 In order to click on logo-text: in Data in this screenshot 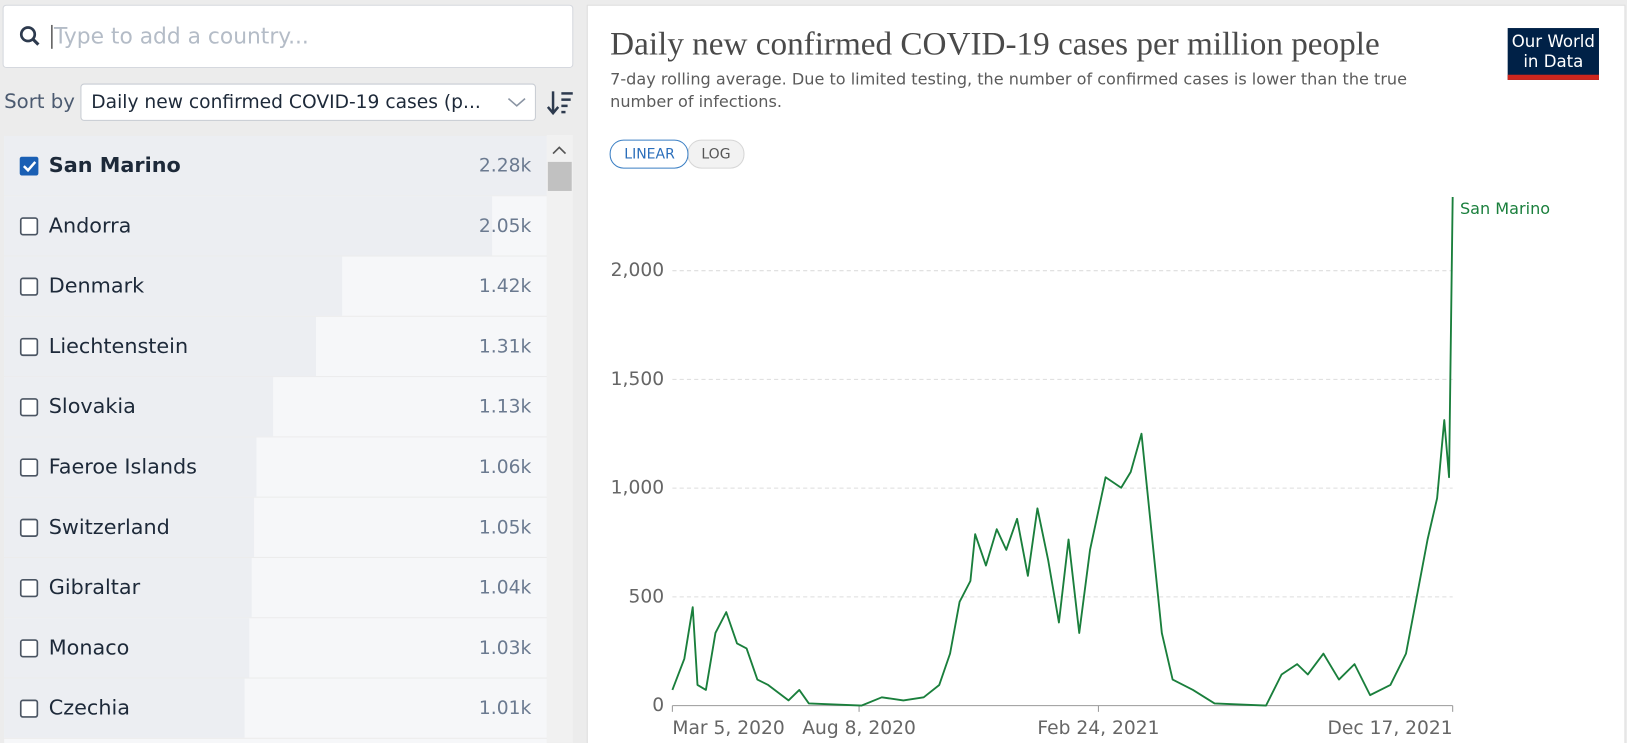, I will do `click(1553, 61)`.